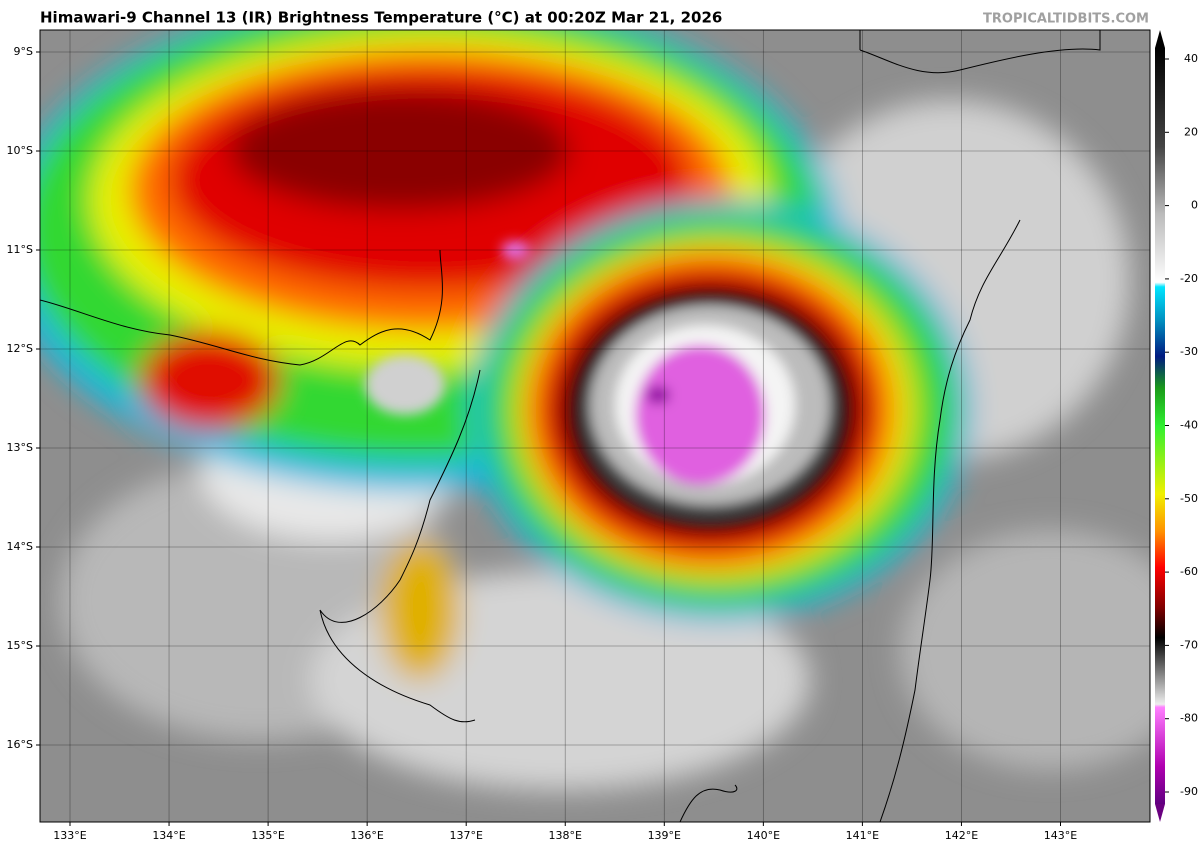  Describe the element at coordinates (20, 348) in the screenshot. I see `lat-label: 12°S` at that location.